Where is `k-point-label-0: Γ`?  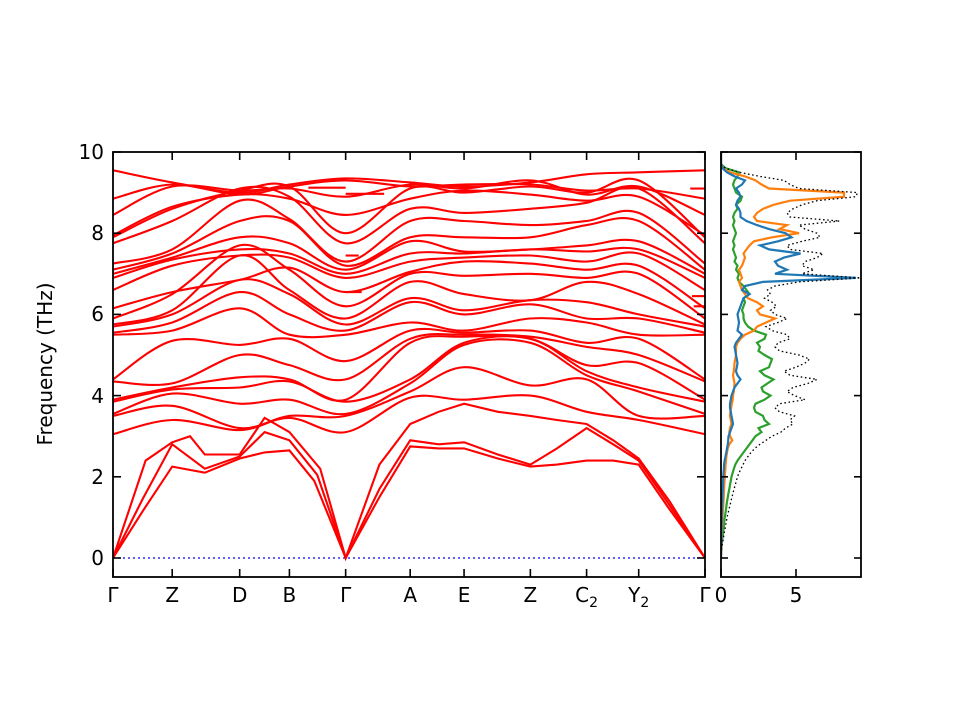
k-point-label-0: Γ is located at coordinates (113, 595).